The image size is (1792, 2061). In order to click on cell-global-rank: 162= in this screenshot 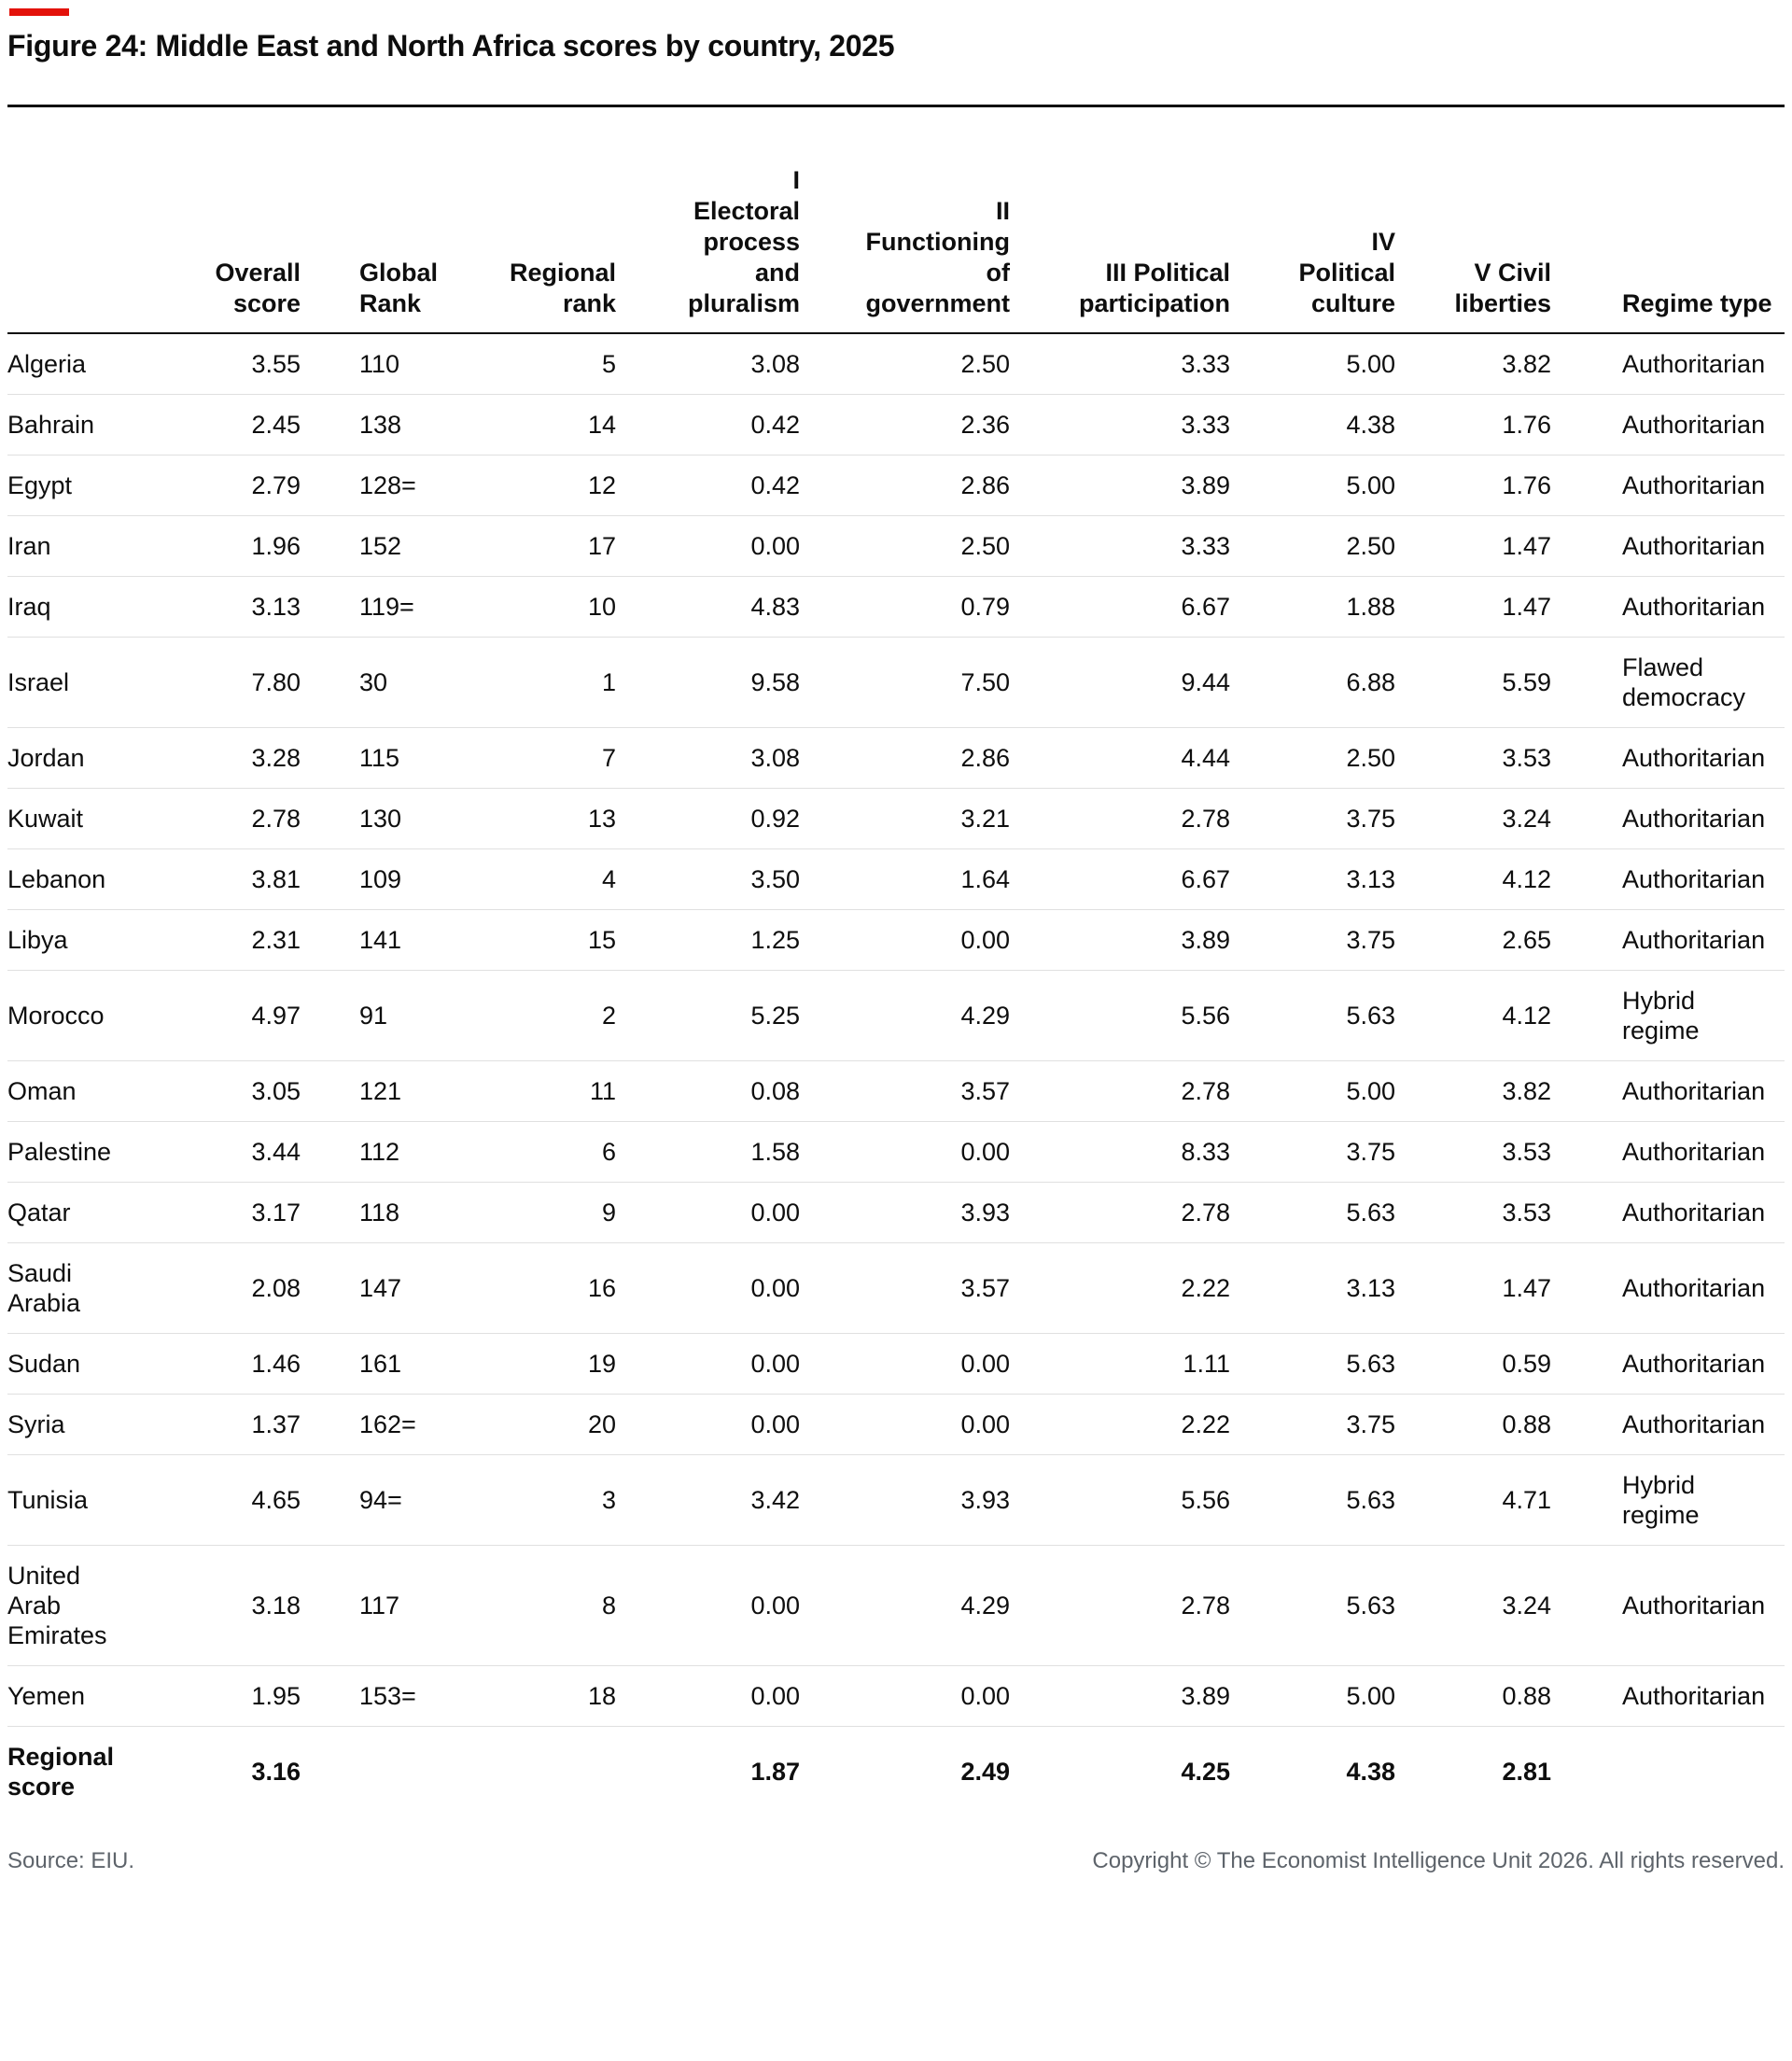, I will do `click(387, 1423)`.